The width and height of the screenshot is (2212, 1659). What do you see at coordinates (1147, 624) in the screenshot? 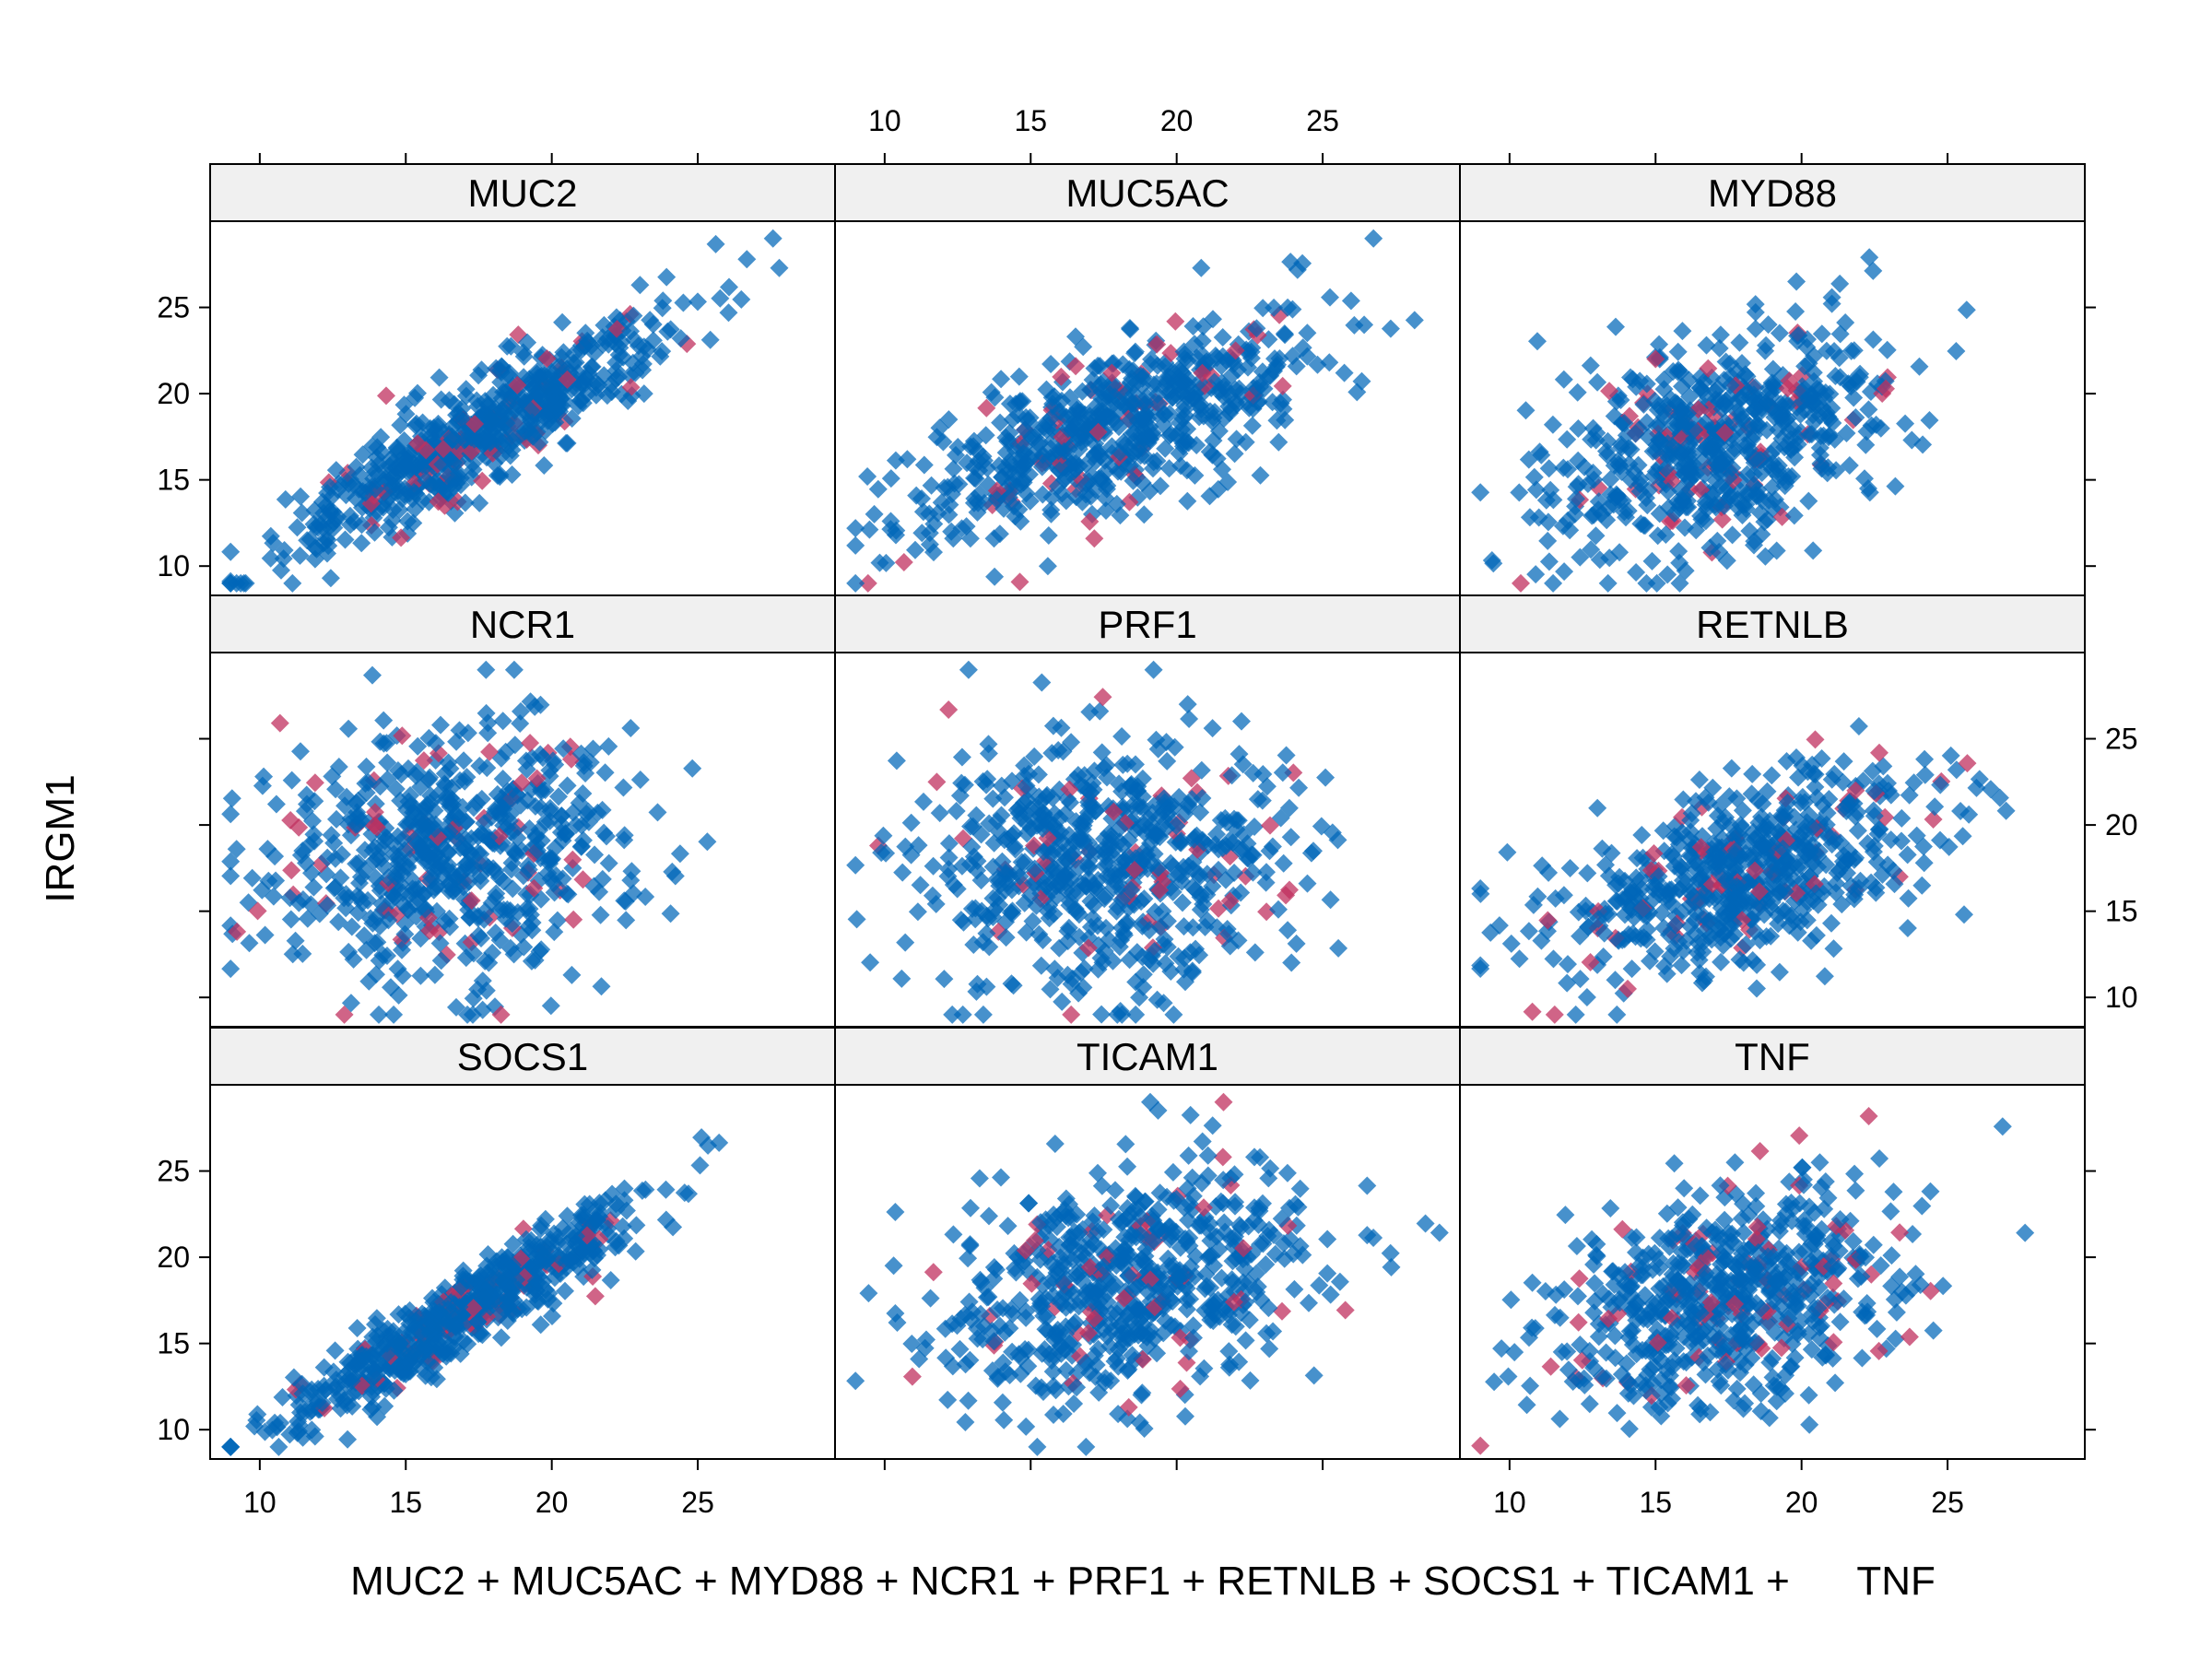
I see `panel-strip-label: PRF1` at bounding box center [1147, 624].